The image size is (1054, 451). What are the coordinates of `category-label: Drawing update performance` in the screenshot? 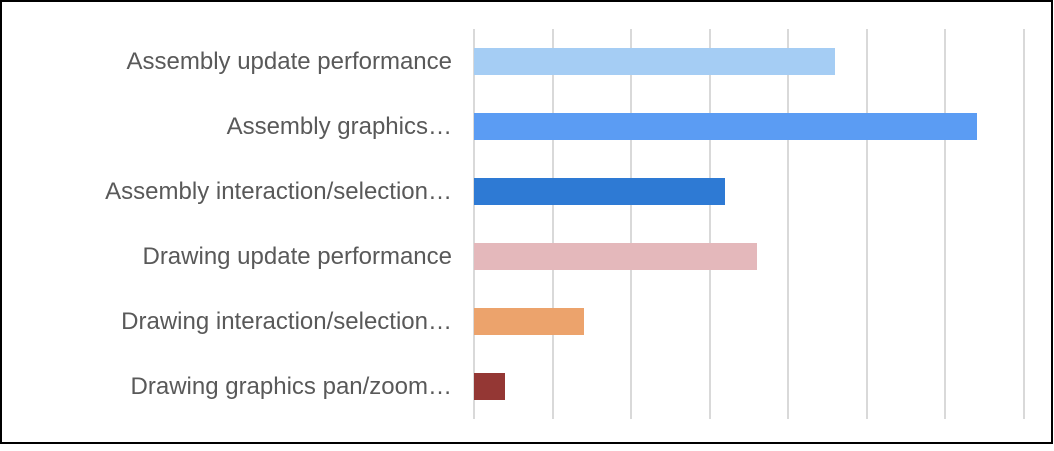 It's located at (297, 256).